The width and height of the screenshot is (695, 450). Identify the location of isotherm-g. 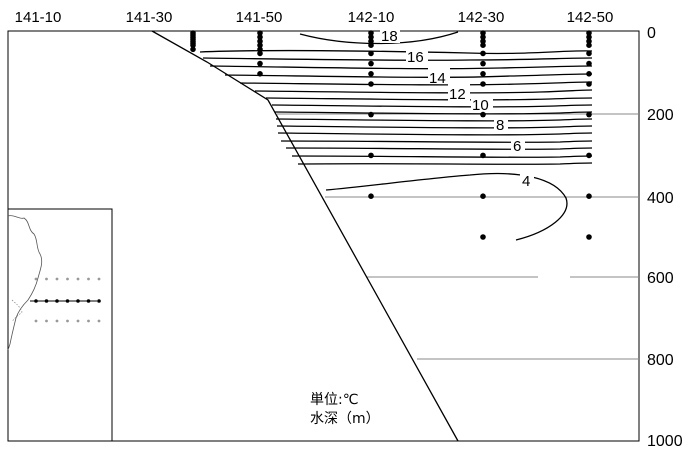
(429, 99).